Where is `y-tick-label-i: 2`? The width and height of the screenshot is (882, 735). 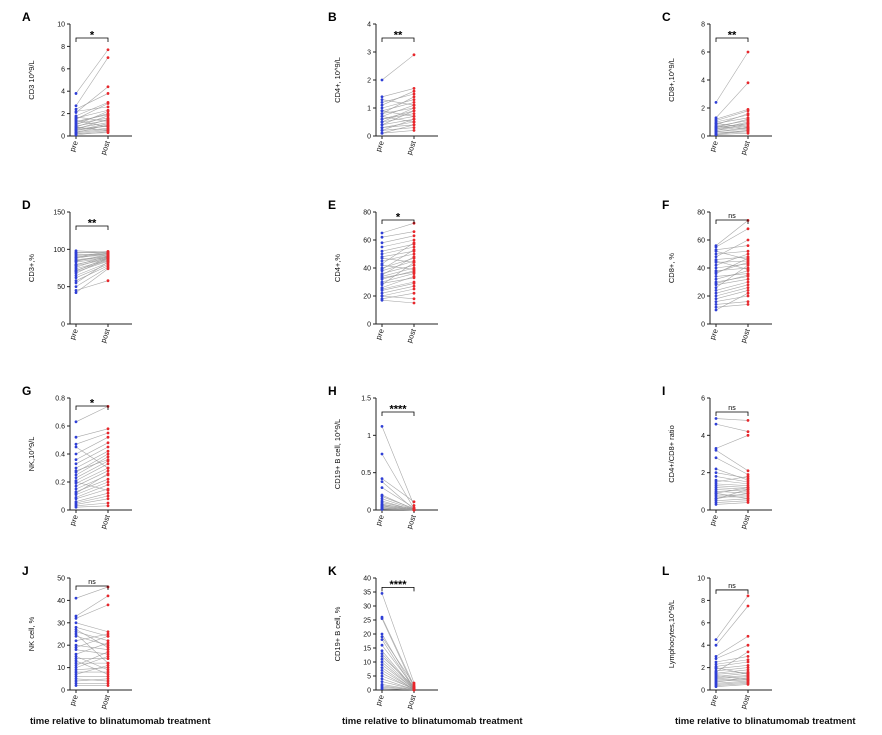
y-tick-label-i: 2 is located at coordinates (703, 473).